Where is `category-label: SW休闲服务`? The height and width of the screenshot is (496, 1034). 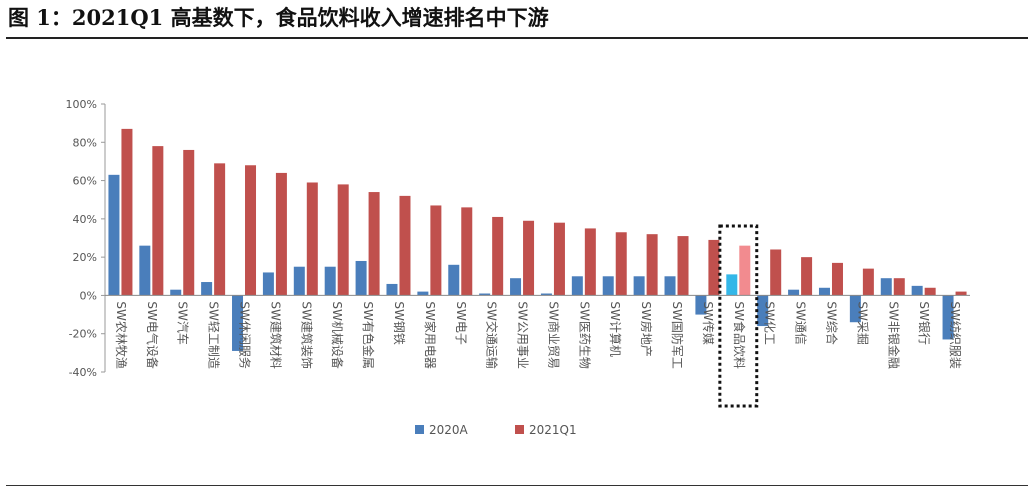 category-label: SW休闲服务 is located at coordinates (245, 334).